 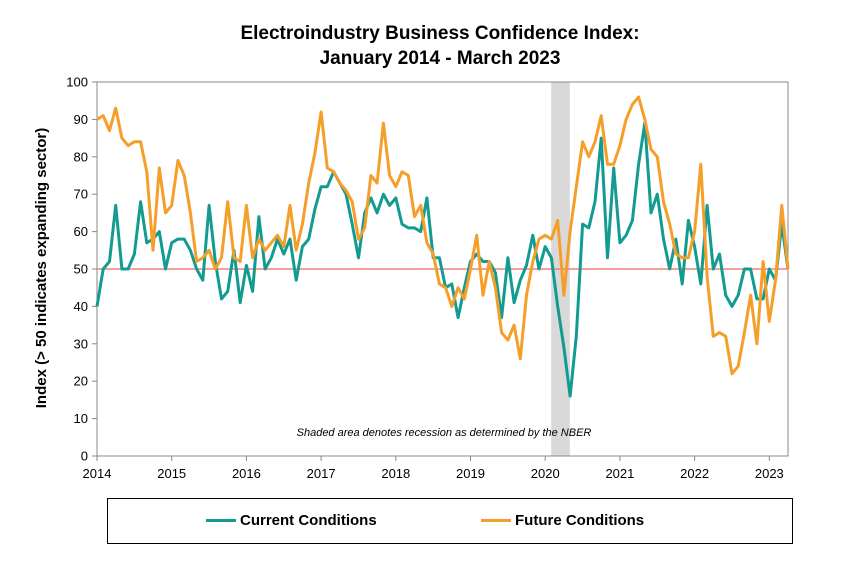 I want to click on x-axis-ticks: 2014 2015 2016 2017 2018 2019 2020 2021 2022 2023, so click(x=433, y=468).